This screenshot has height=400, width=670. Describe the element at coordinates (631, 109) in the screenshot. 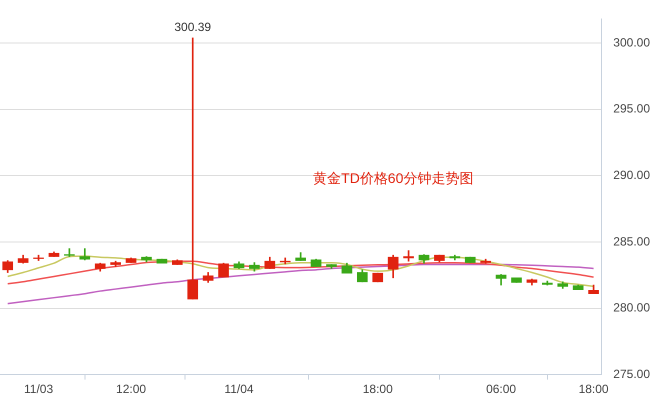

I see `y-tick-label: 295.00` at that location.